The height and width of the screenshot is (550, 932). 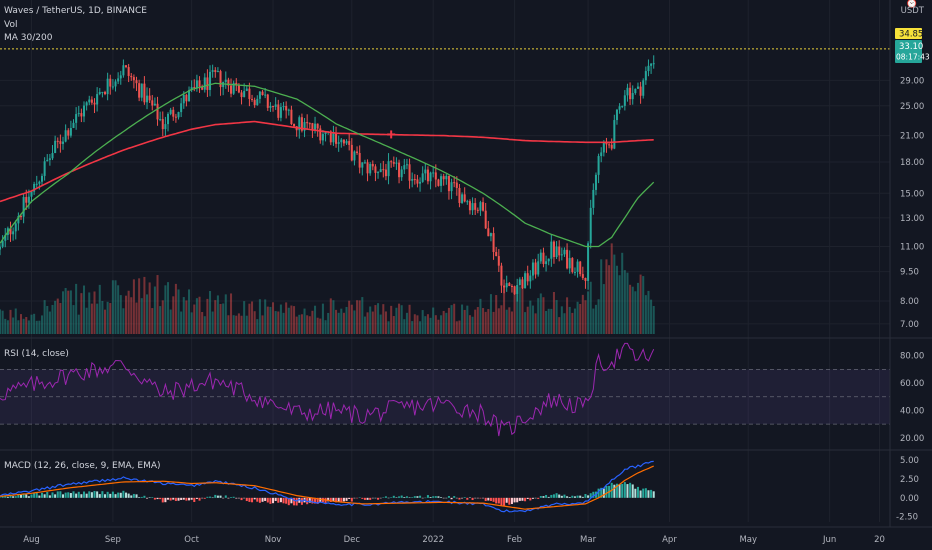 I want to click on alarm-icon: ⏰, so click(x=911, y=4).